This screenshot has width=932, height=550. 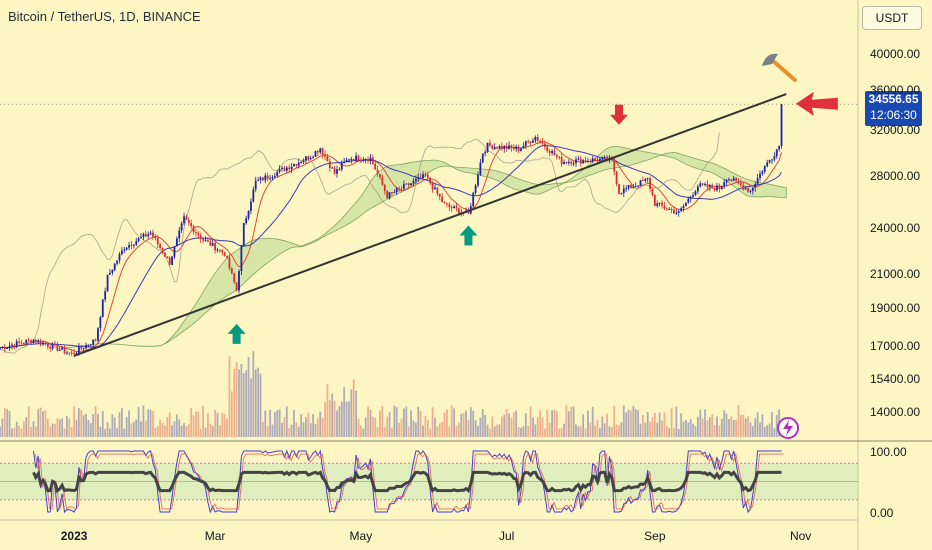 I want to click on x-tick-label: Nov, so click(x=800, y=536).